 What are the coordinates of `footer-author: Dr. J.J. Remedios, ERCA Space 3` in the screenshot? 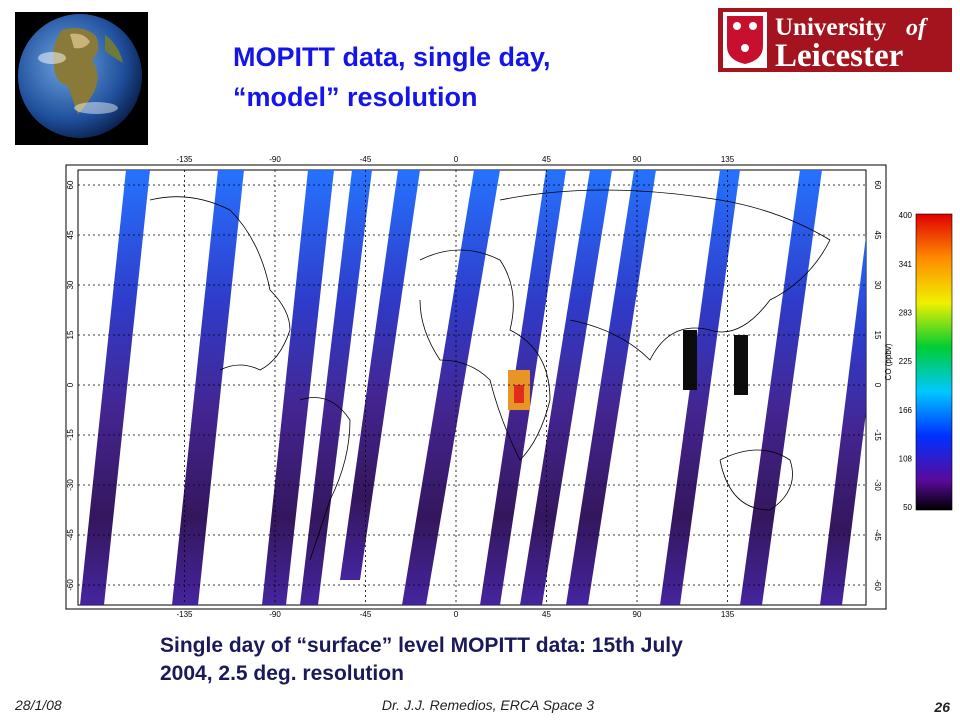 It's located at (488, 705).